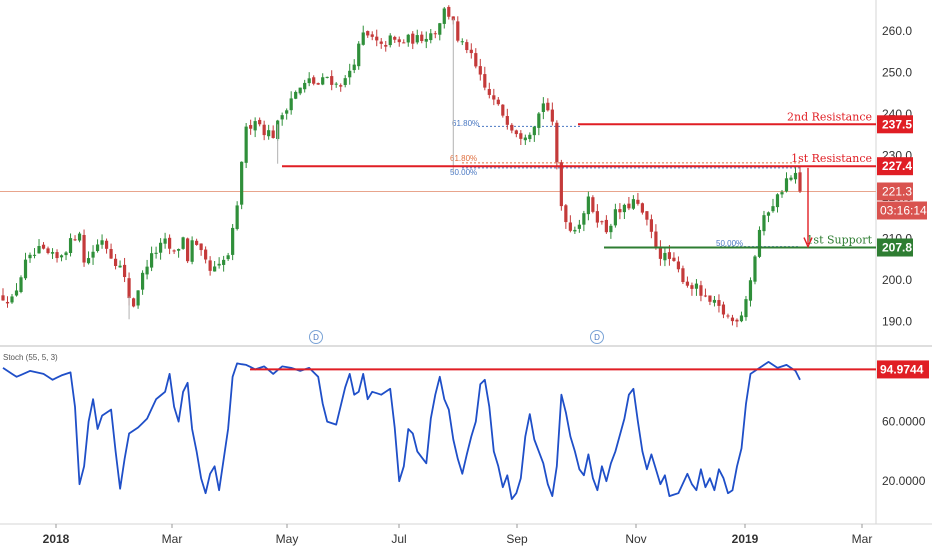 This screenshot has width=932, height=550. Describe the element at coordinates (287, 539) in the screenshot. I see `time-tick-label: May` at that location.